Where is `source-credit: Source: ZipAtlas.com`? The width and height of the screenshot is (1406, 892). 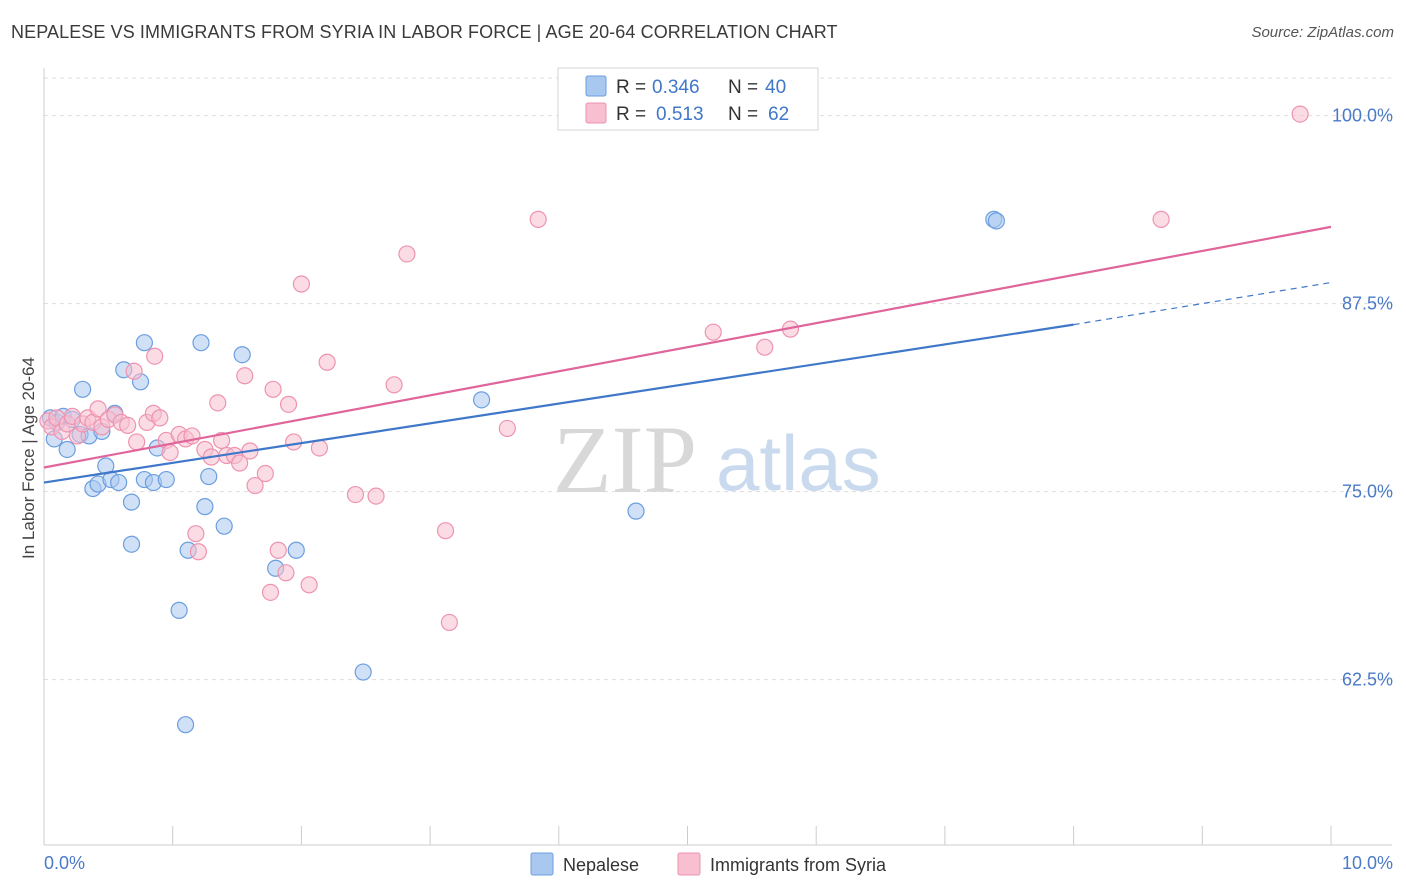
source-credit: Source: ZipAtlas.com is located at coordinates (1322, 32).